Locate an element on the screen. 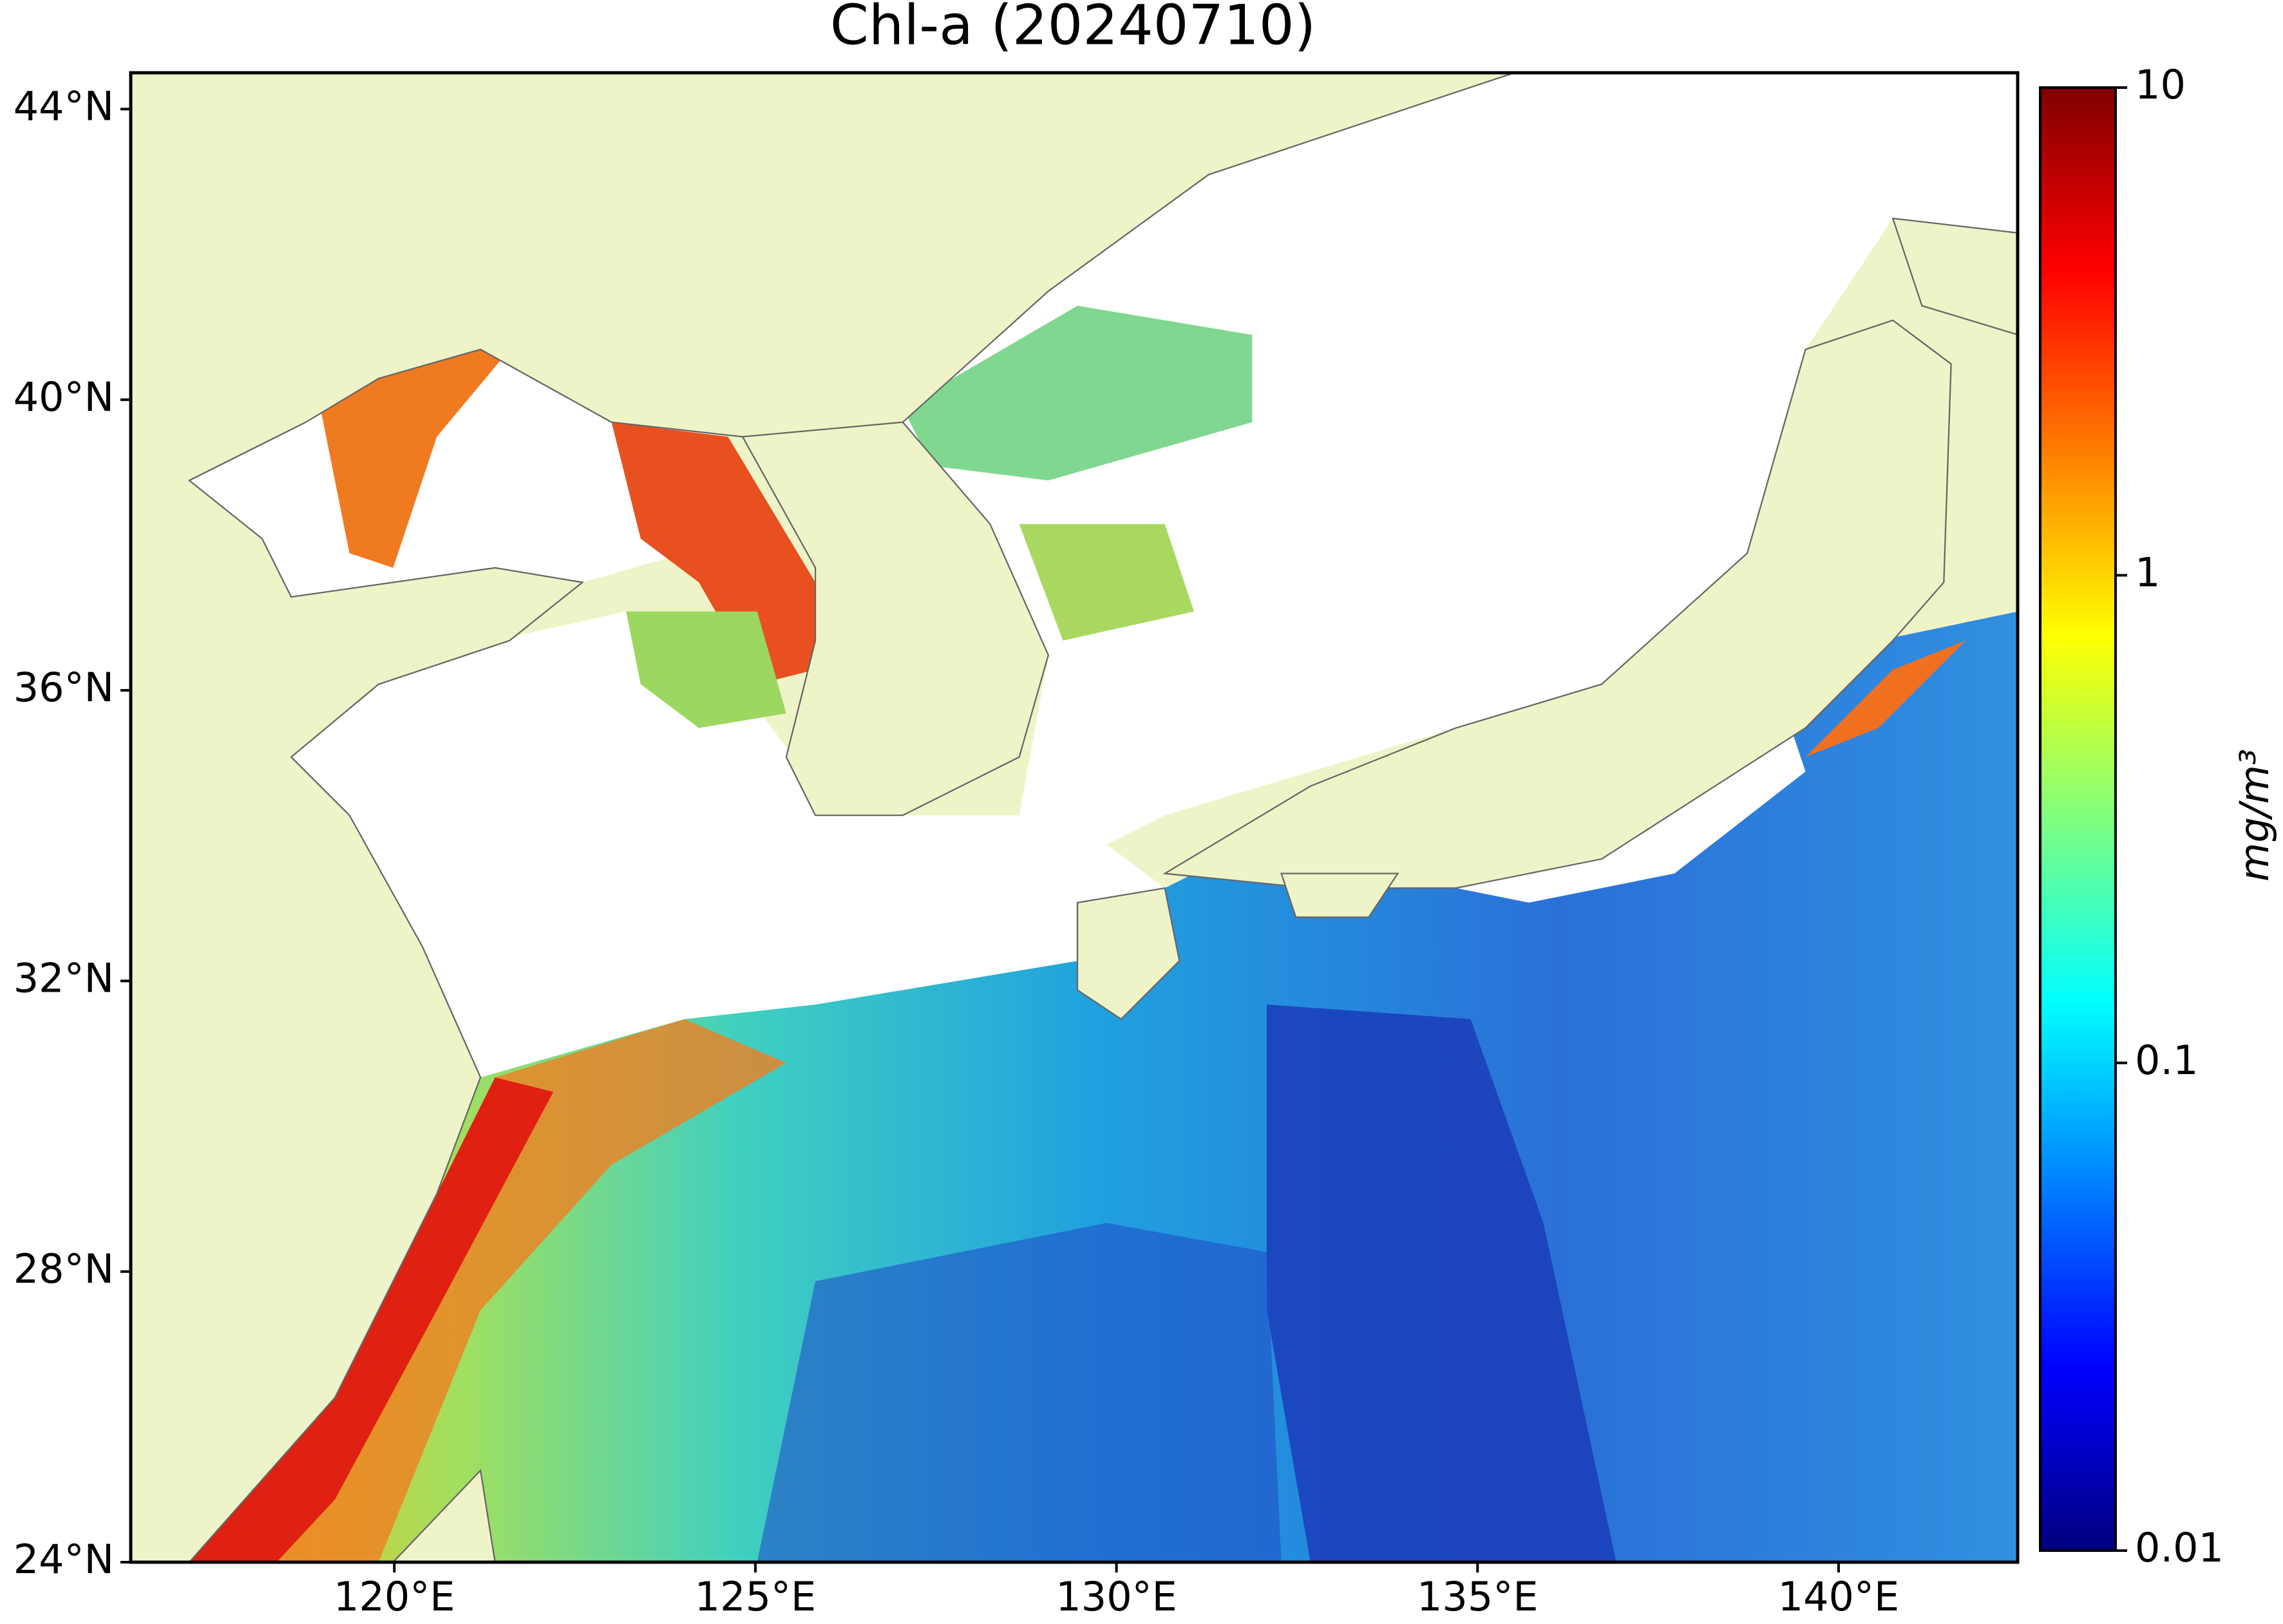 The height and width of the screenshot is (1624, 2283). colorbar is located at coordinates (2078, 819).